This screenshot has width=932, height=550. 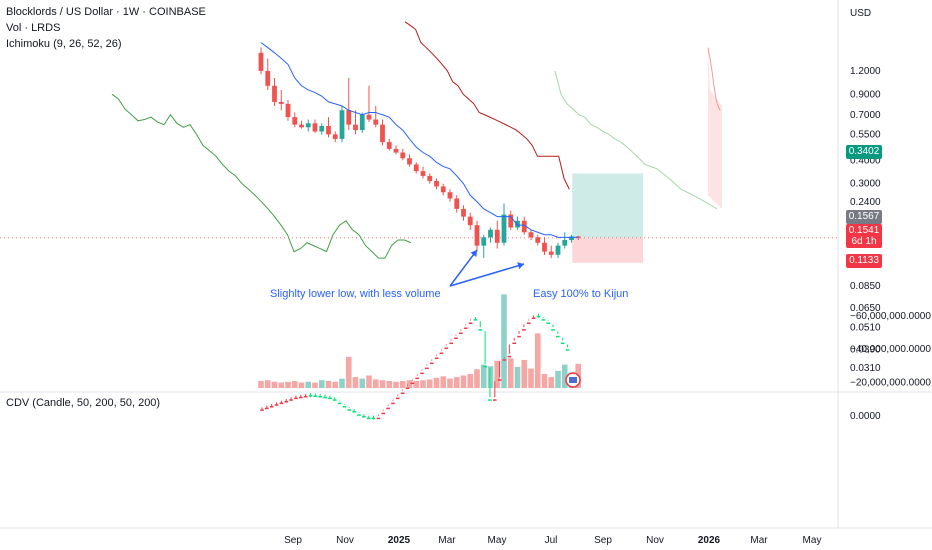 What do you see at coordinates (520, 266) in the screenshot?
I see `arrow-volume-head` at bounding box center [520, 266].